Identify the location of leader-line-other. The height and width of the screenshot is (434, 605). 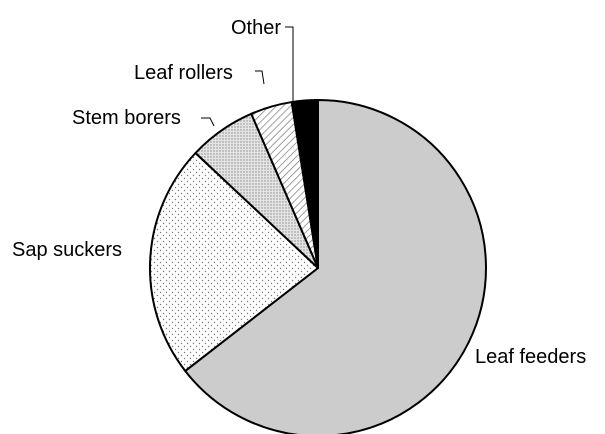
(289, 65).